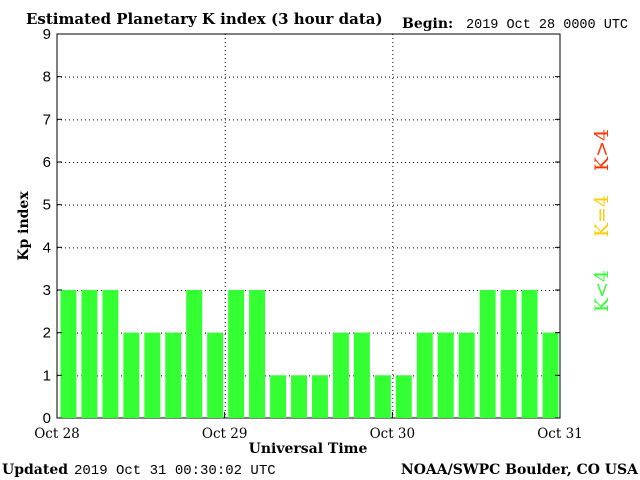  I want to click on x-axis-ticks: Oct 28 Oct 29 Oct 30 Oct 31, so click(308, 427).